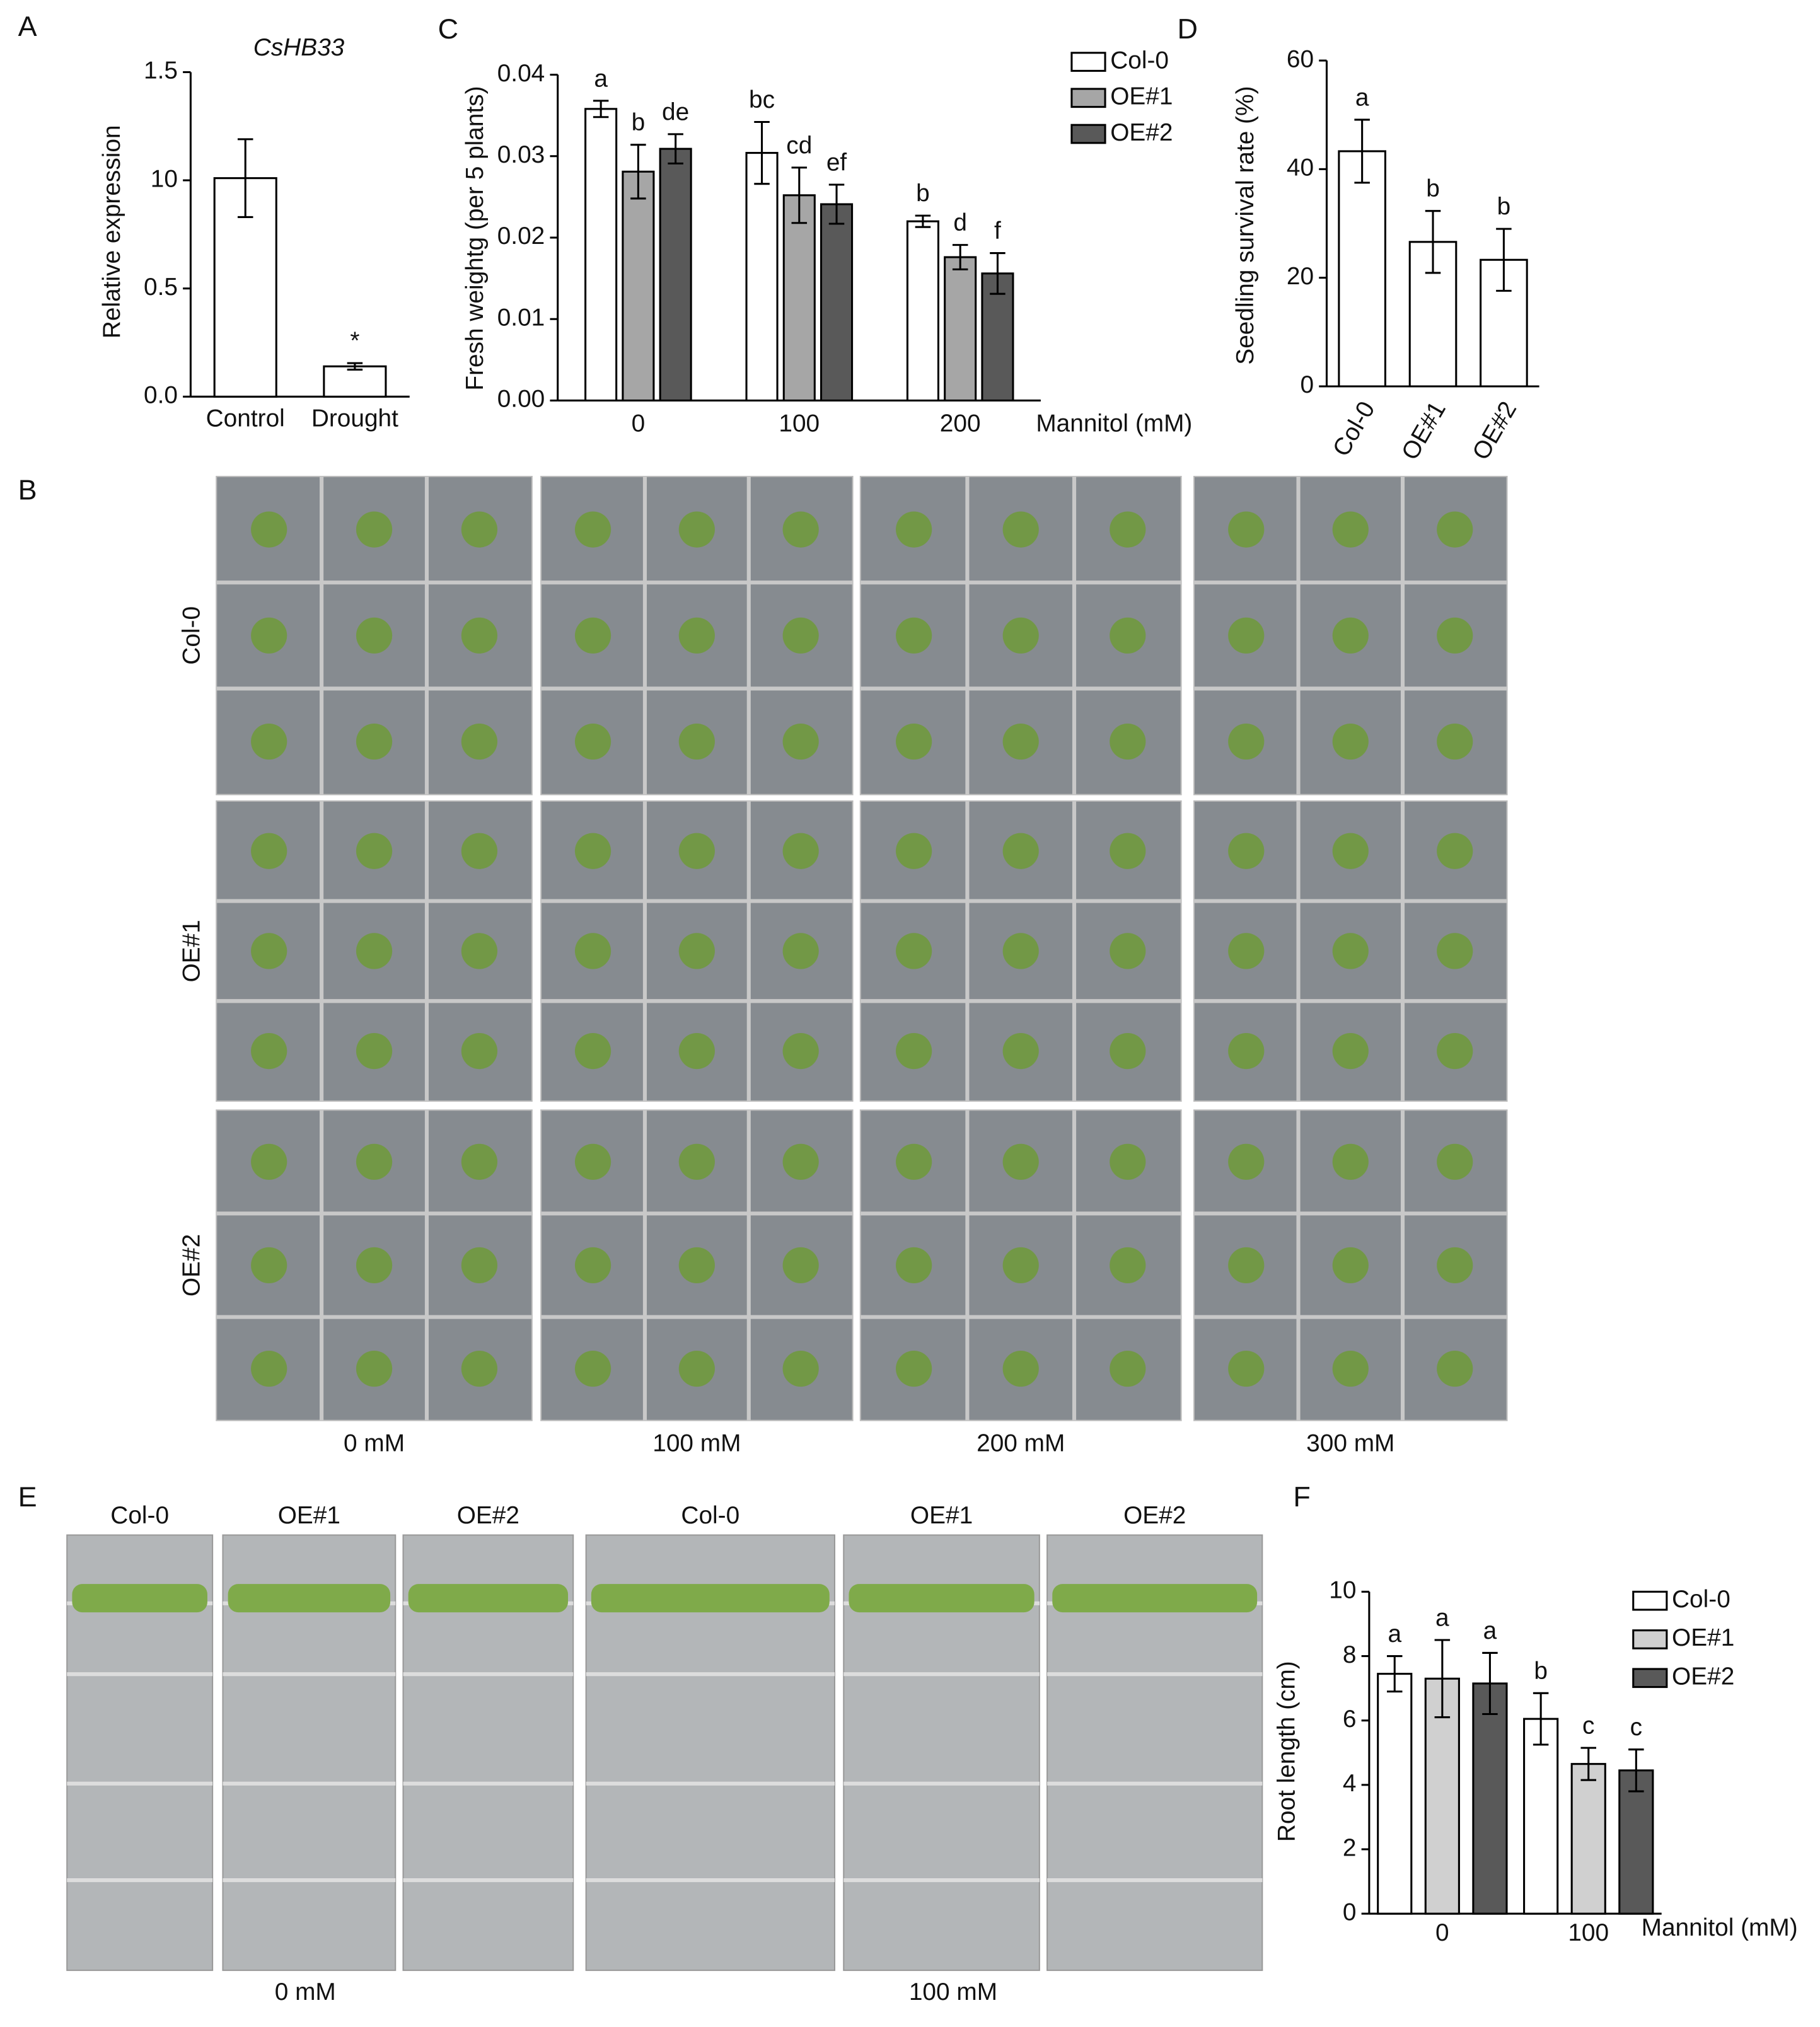 The image size is (1820, 2027). Describe the element at coordinates (299, 47) in the screenshot. I see `chart-title: CsHB33` at that location.